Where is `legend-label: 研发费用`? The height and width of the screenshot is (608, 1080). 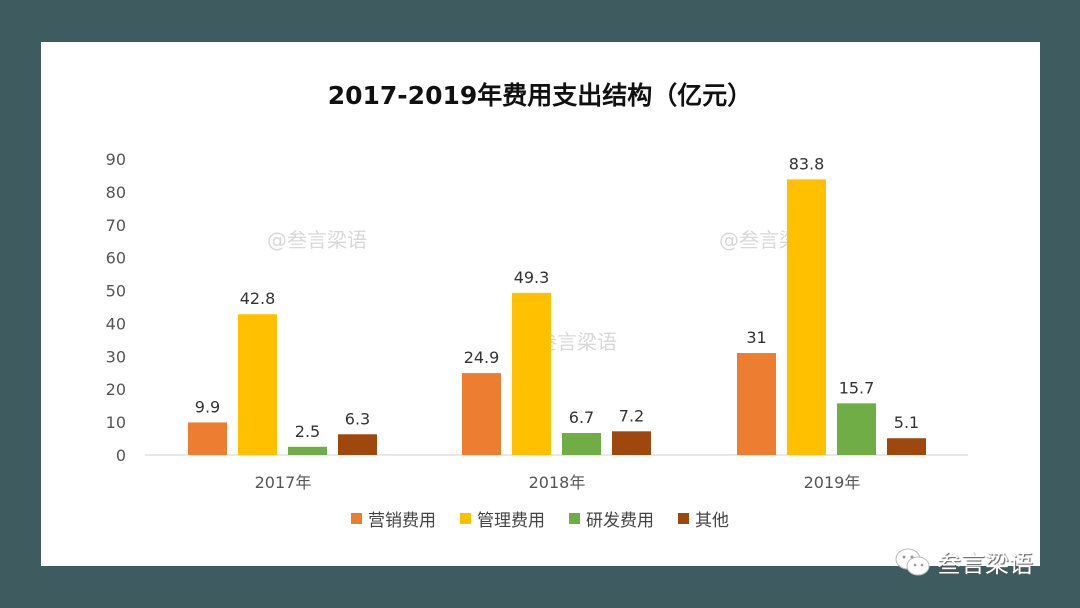 legend-label: 研发费用 is located at coordinates (620, 521).